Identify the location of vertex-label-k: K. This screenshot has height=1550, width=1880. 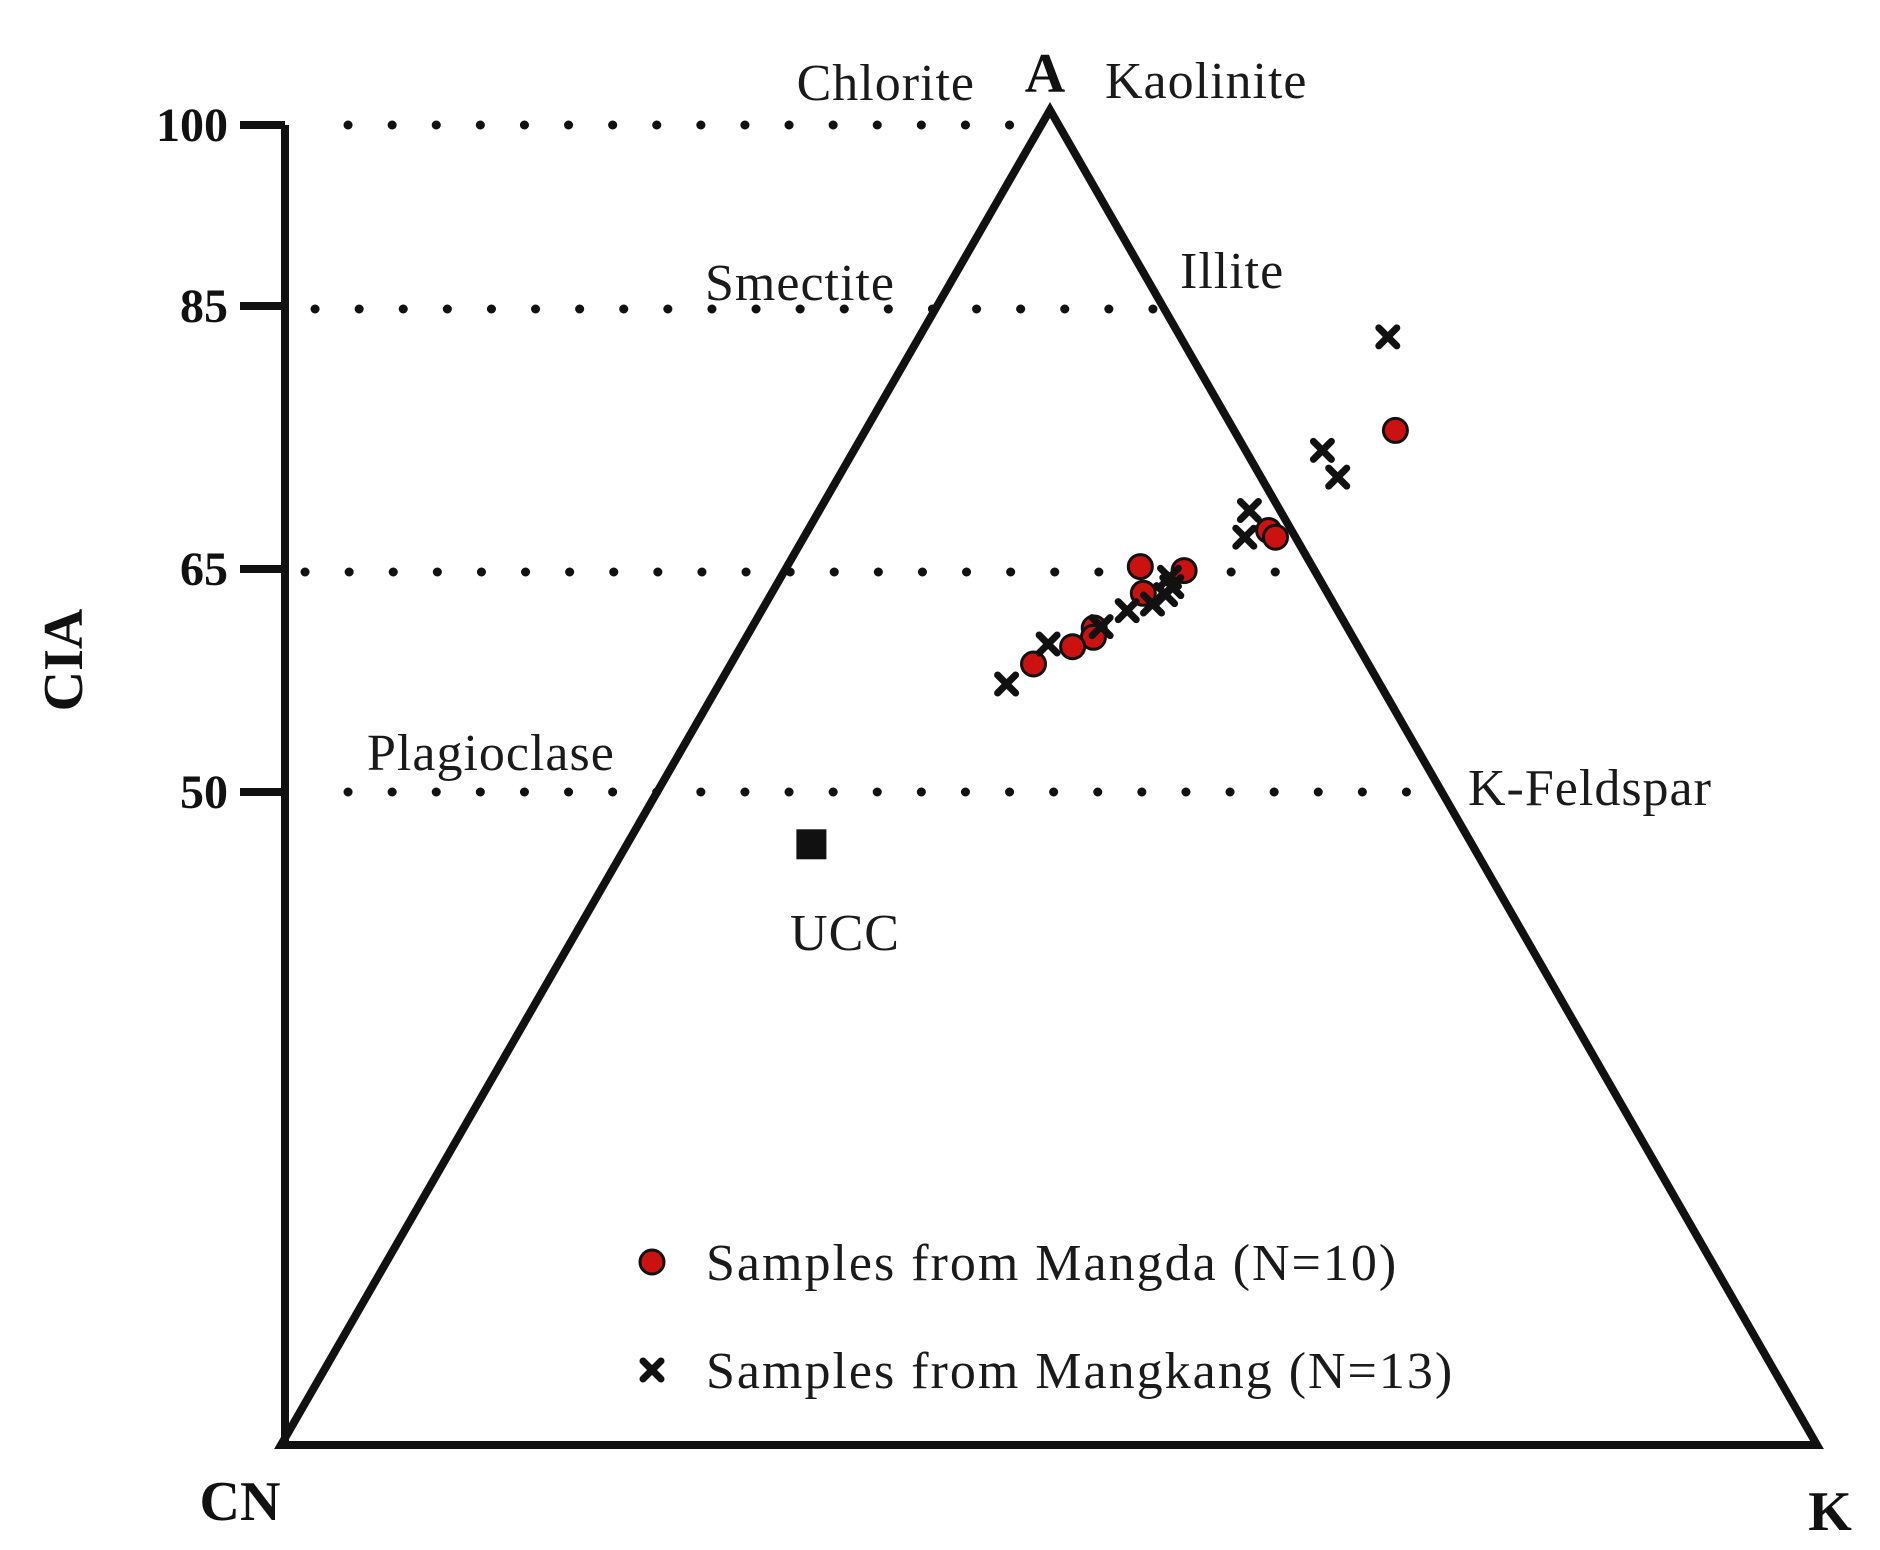
(1830, 1512).